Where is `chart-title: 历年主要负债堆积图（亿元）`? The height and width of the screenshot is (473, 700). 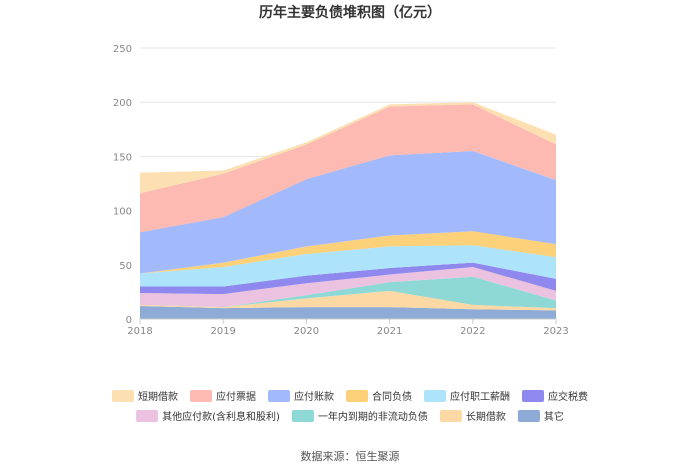 chart-title: 历年主要负债堆积图（亿元） is located at coordinates (350, 12).